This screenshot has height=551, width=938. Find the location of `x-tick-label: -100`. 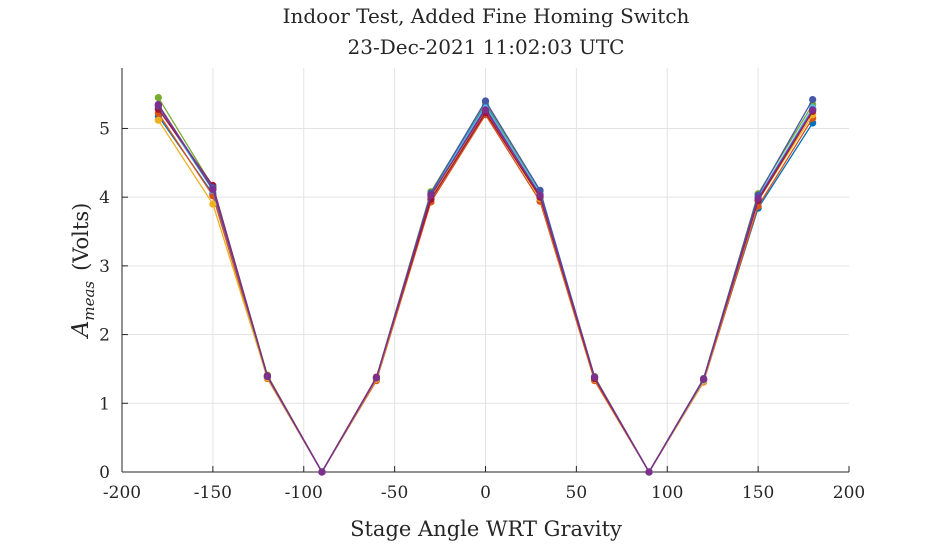

x-tick-label: -100 is located at coordinates (304, 493).